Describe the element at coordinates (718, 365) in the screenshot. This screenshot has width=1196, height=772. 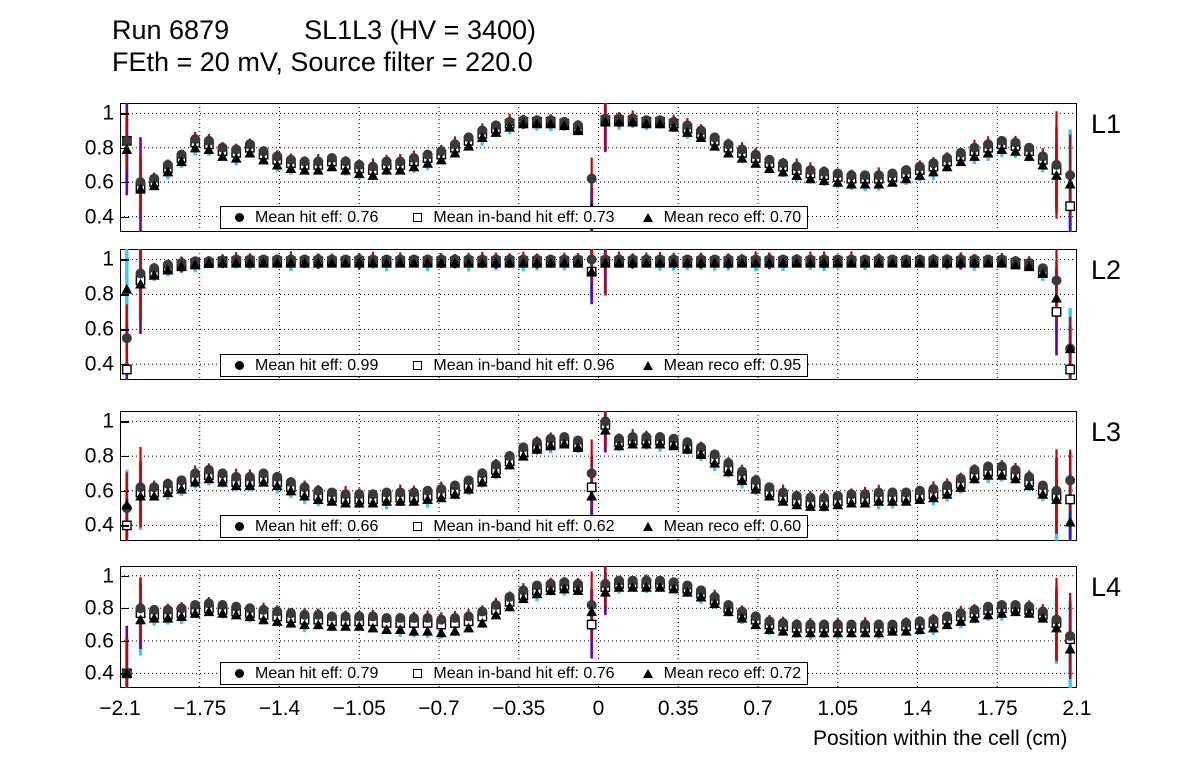
I see `legend-entry: Mean reco eff: 0.95` at that location.